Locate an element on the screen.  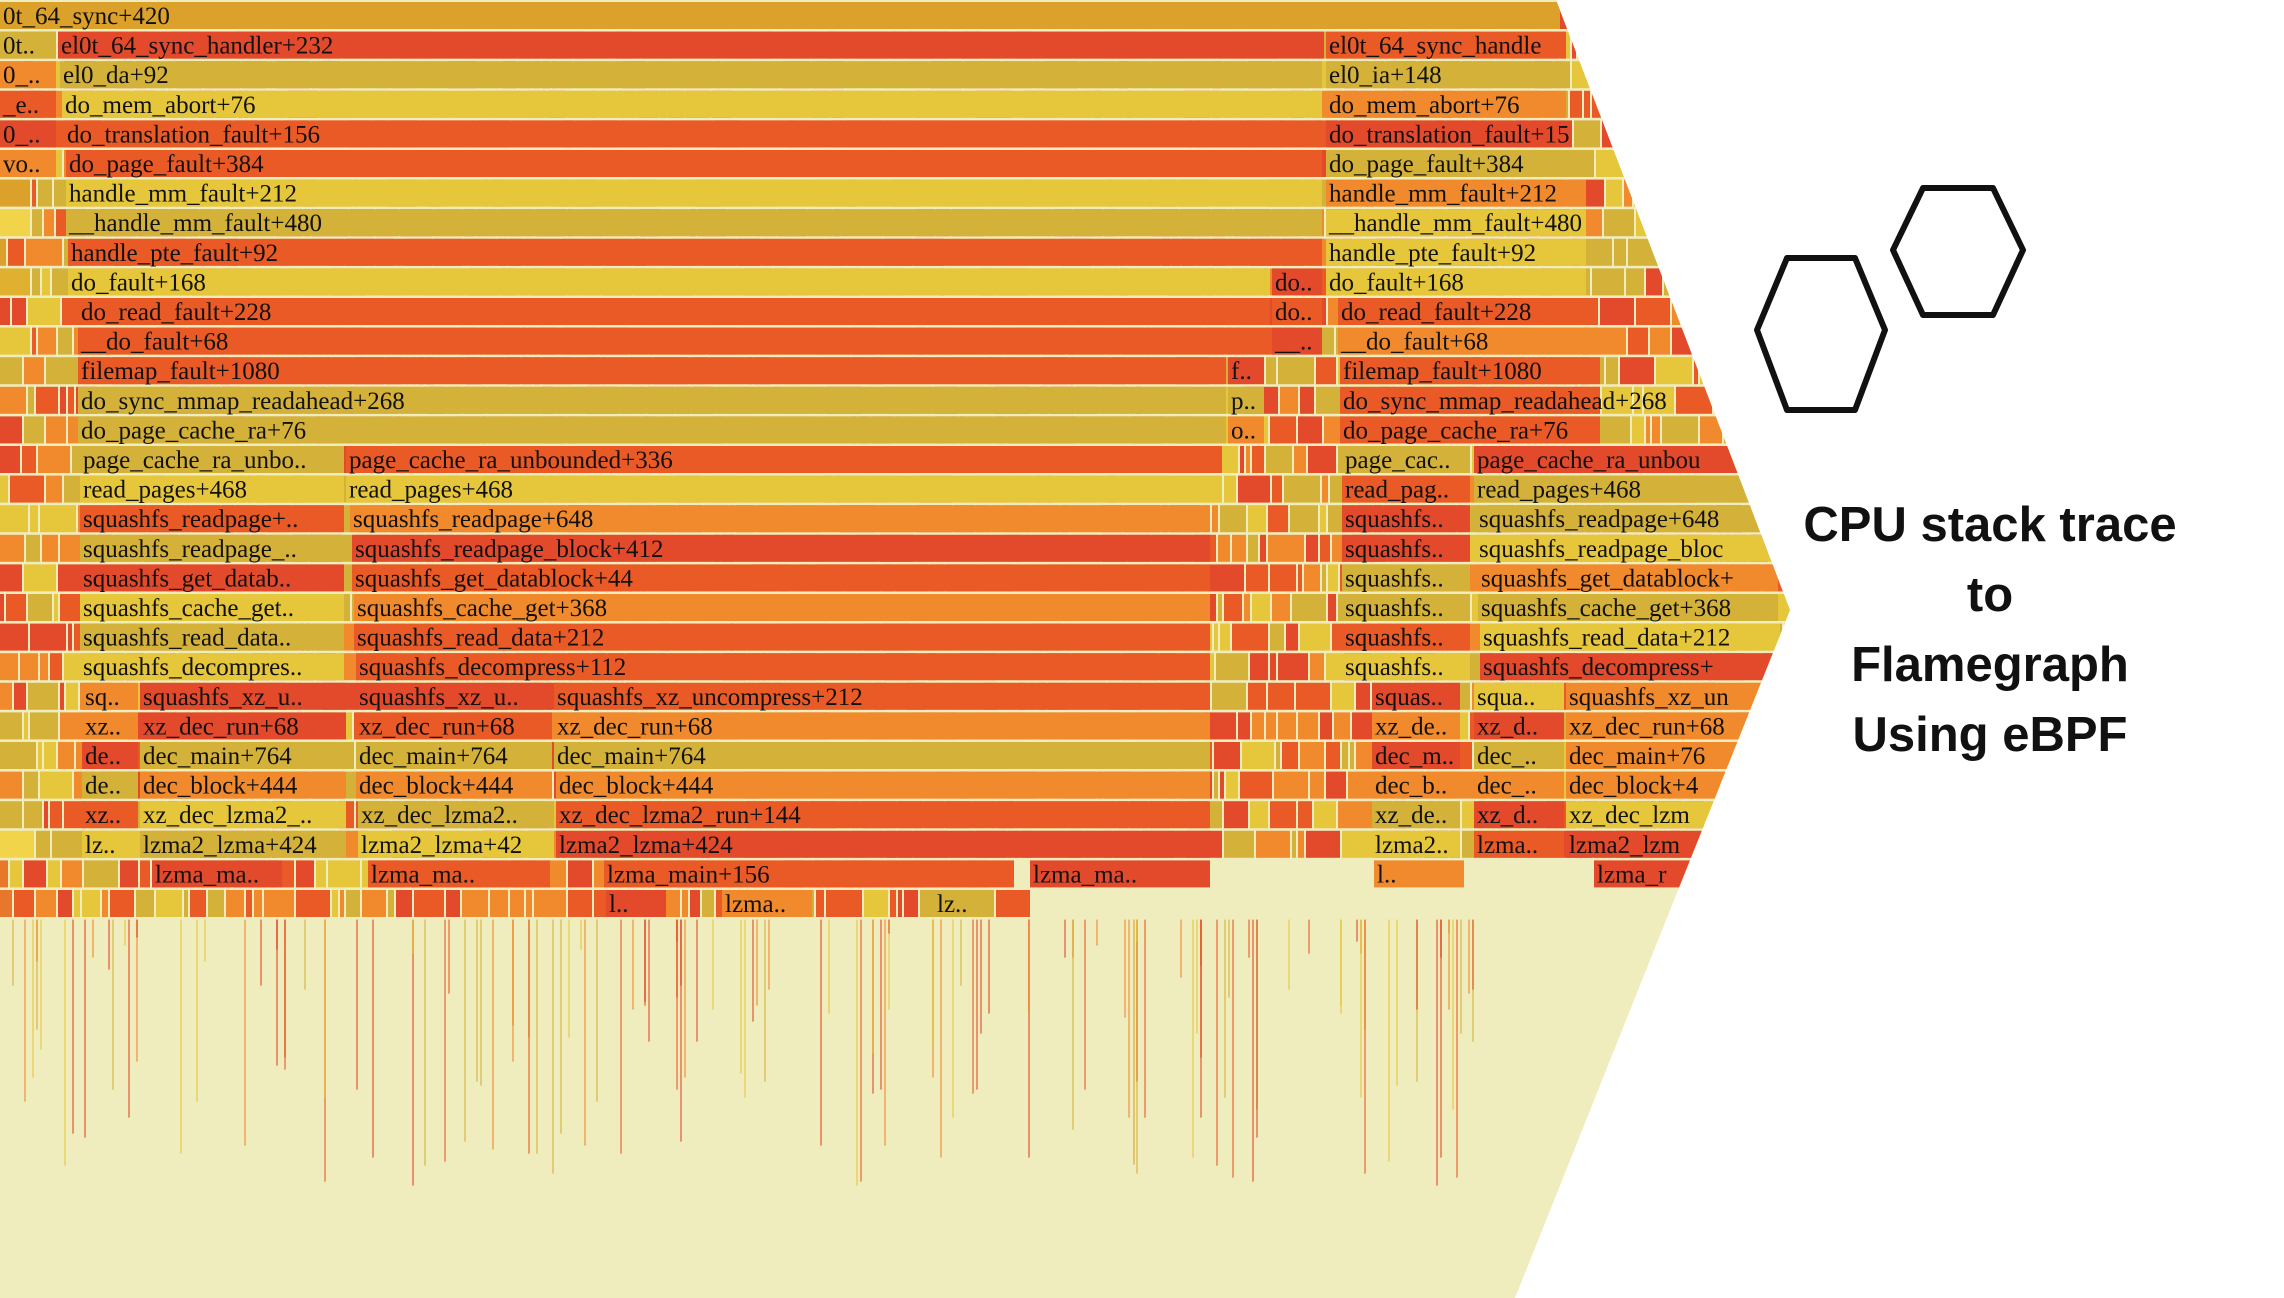
hexagon-small-icon is located at coordinates (1958, 251).